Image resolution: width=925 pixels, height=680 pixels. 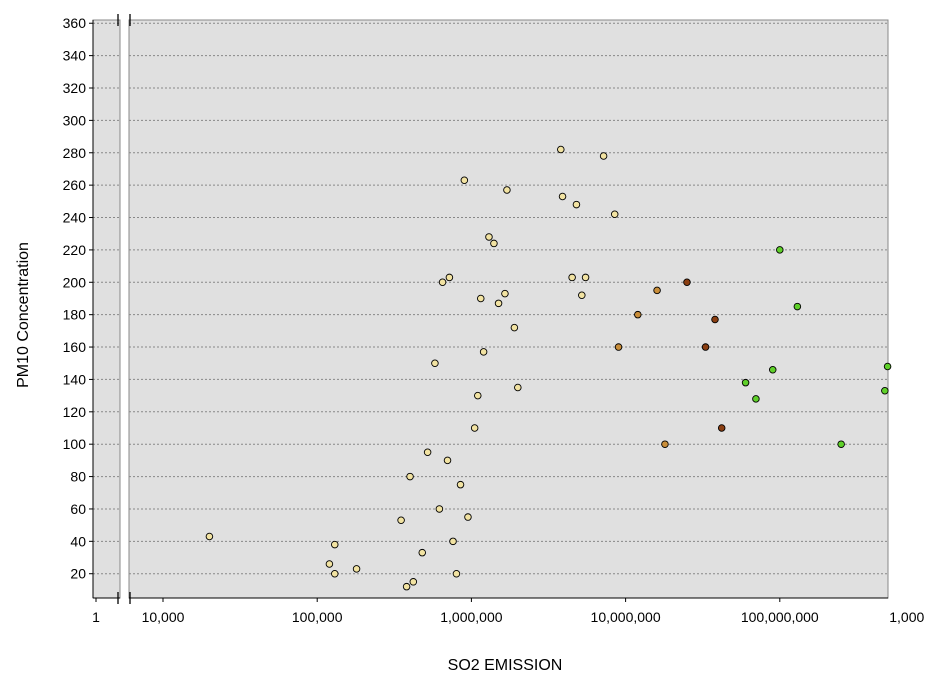 I want to click on y-tick-label: 60, so click(x=78, y=509).